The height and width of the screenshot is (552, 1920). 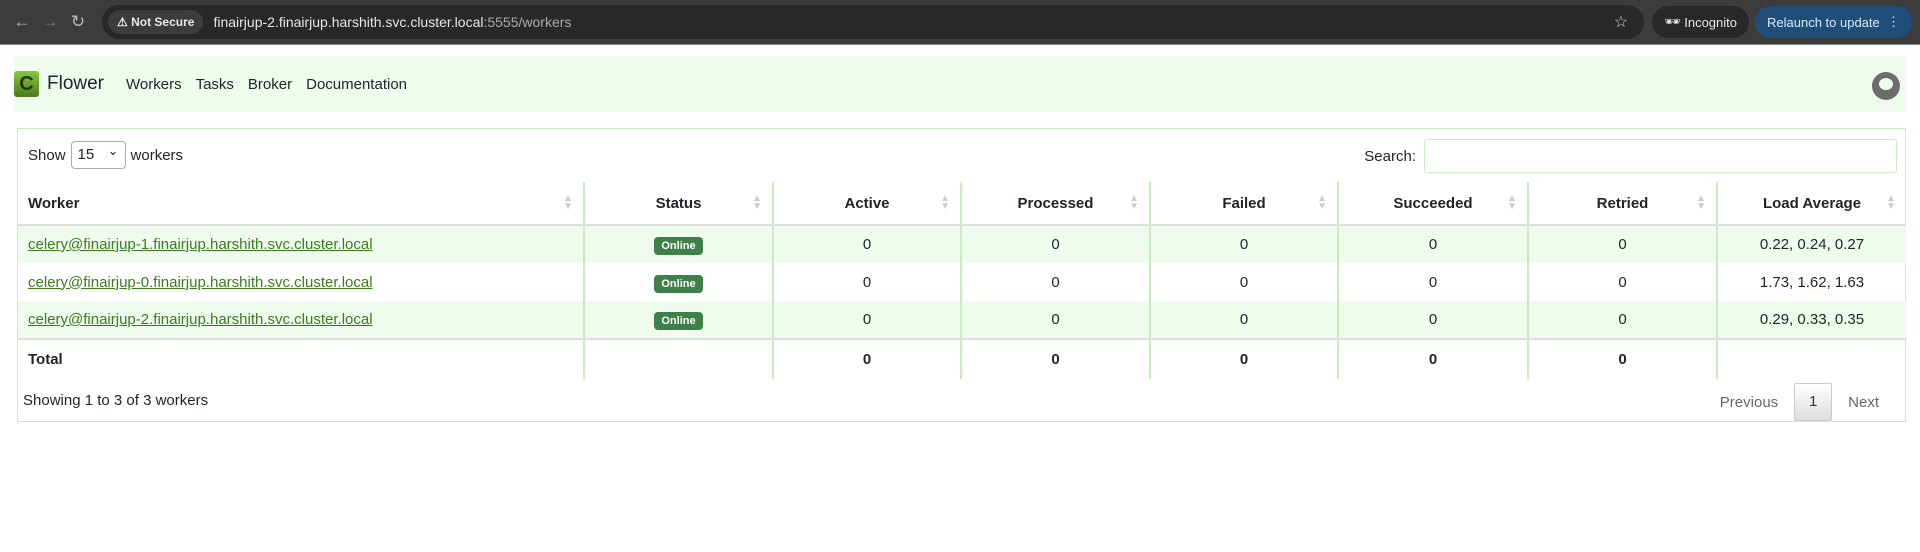 I want to click on total-load, so click(x=1811, y=358).